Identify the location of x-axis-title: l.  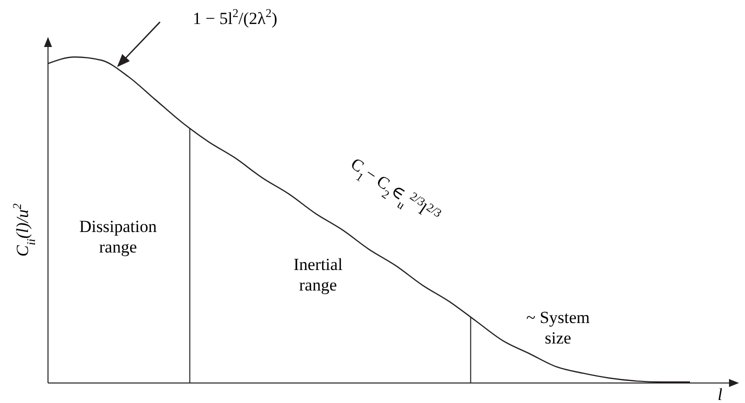
(720, 394).